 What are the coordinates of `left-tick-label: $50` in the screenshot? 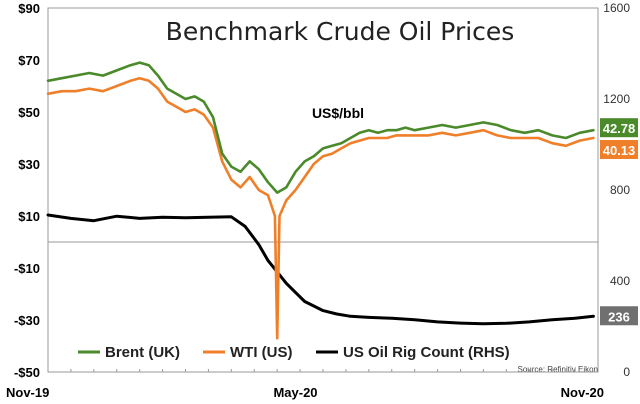 It's located at (29, 112).